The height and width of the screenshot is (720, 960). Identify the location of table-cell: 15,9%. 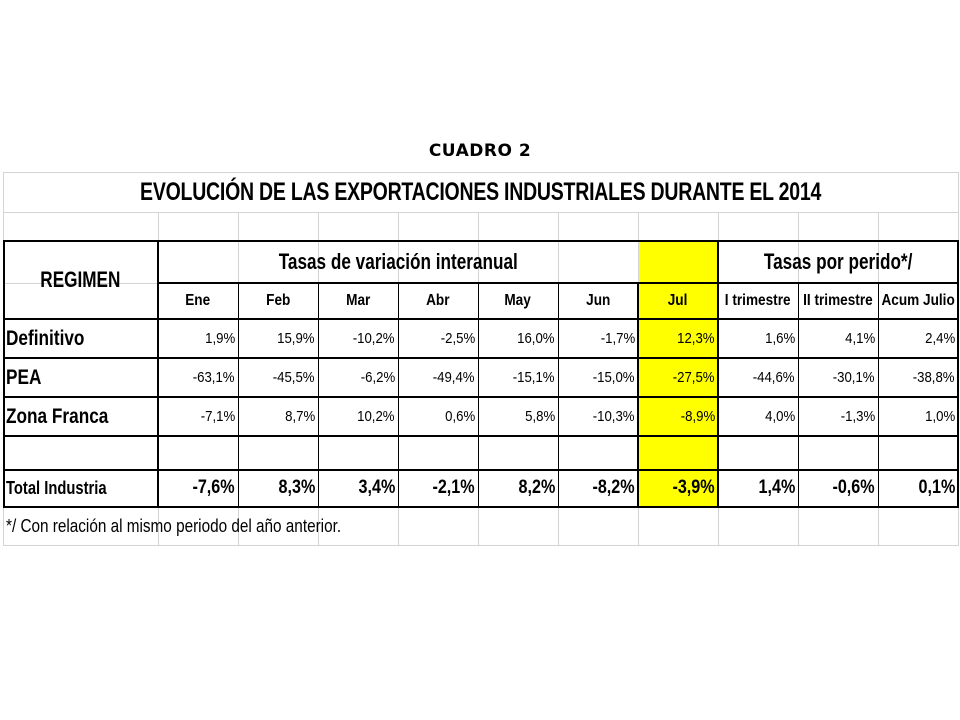
(278, 338).